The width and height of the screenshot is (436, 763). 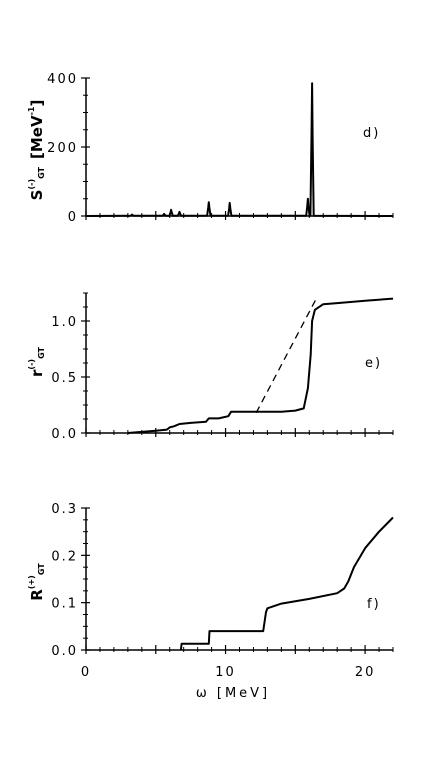 I want to click on panel-d-ylabel-text: S(-)GT[MeV-1], so click(x=36, y=150).